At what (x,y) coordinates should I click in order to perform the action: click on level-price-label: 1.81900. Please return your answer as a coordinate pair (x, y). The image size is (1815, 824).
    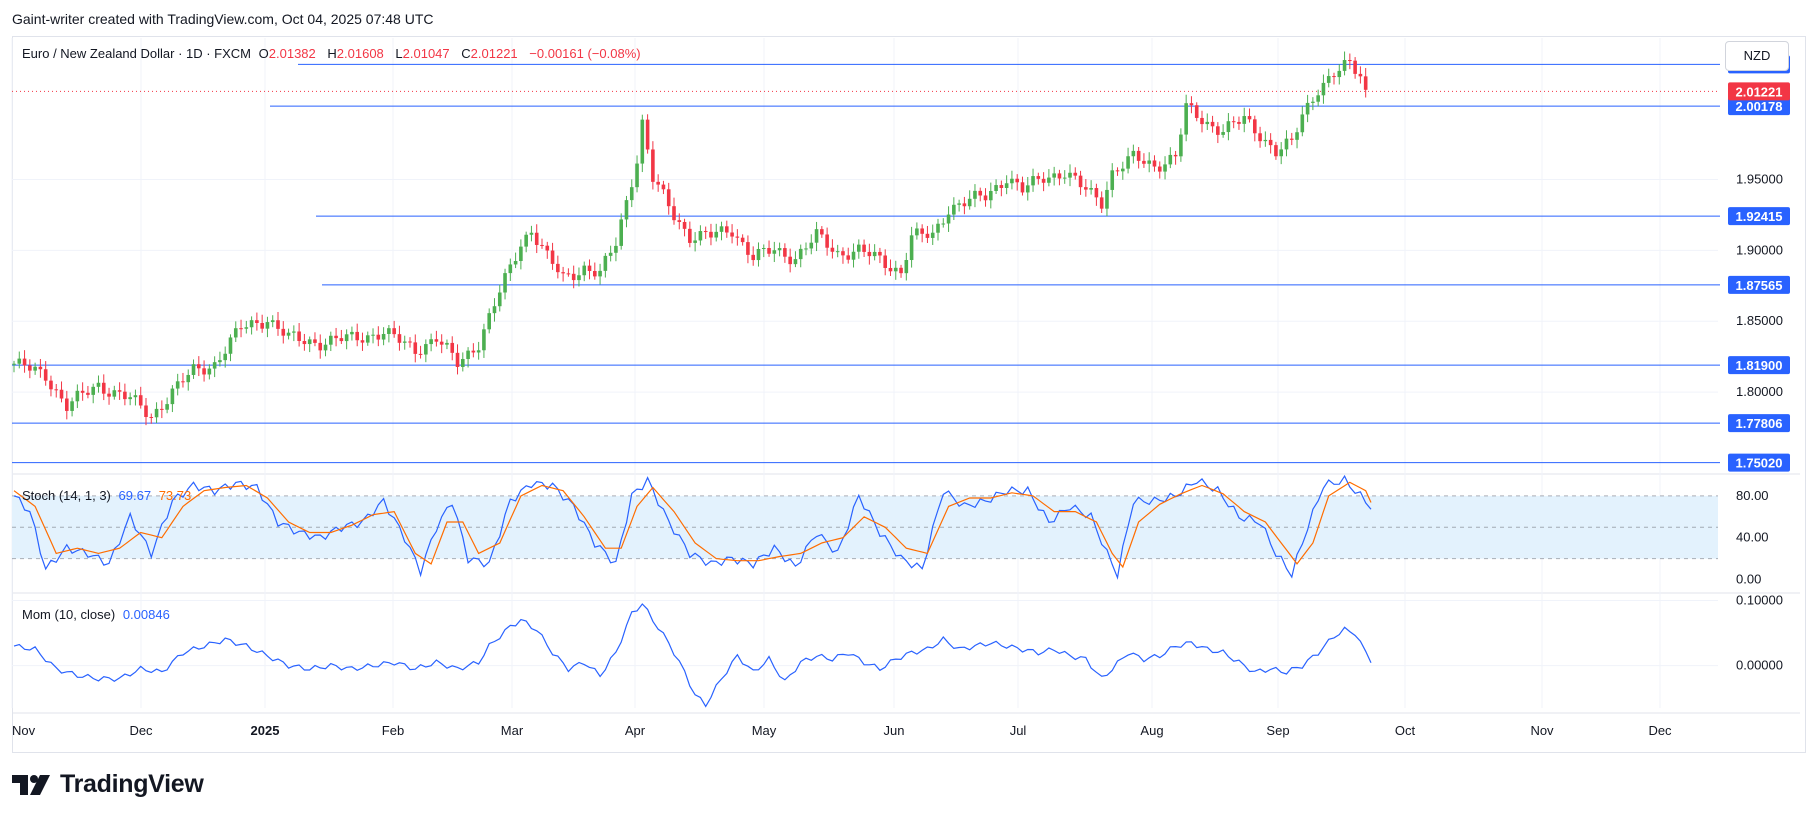
    Looking at the image, I should click on (1759, 365).